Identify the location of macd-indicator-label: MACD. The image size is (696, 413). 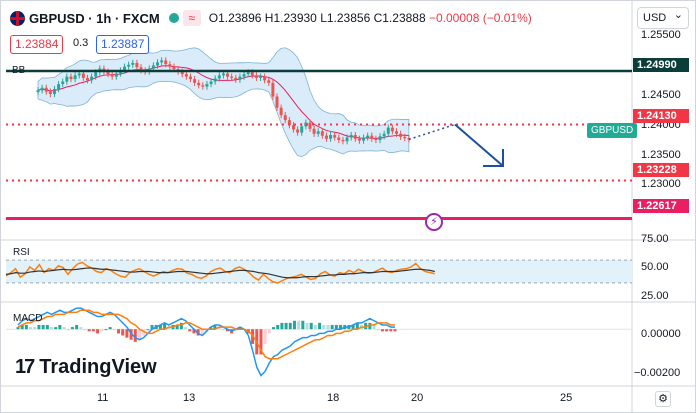
(28, 318).